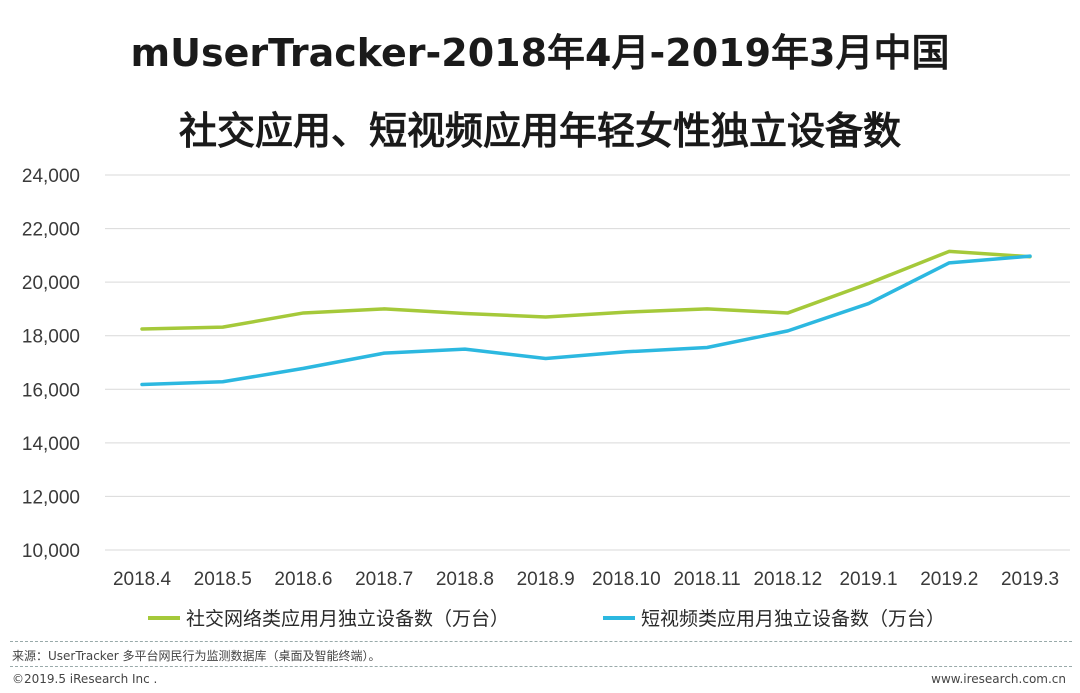  I want to click on y-tick-label: 18,000, so click(51, 337).